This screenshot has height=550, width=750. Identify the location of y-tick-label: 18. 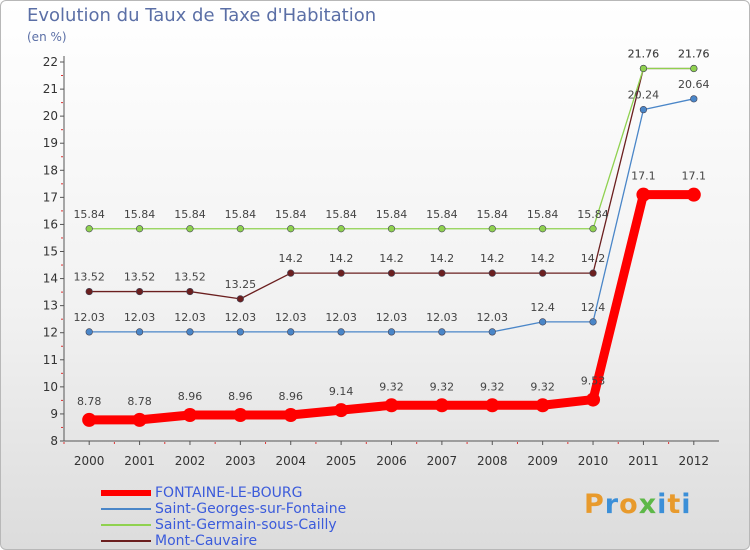
(50, 170).